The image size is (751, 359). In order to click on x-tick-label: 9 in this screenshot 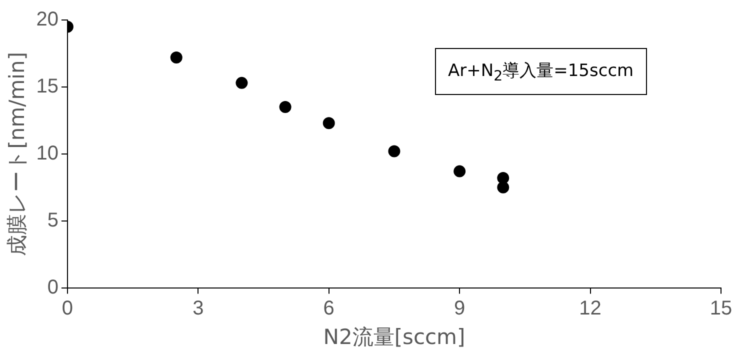, I will do `click(460, 308)`.